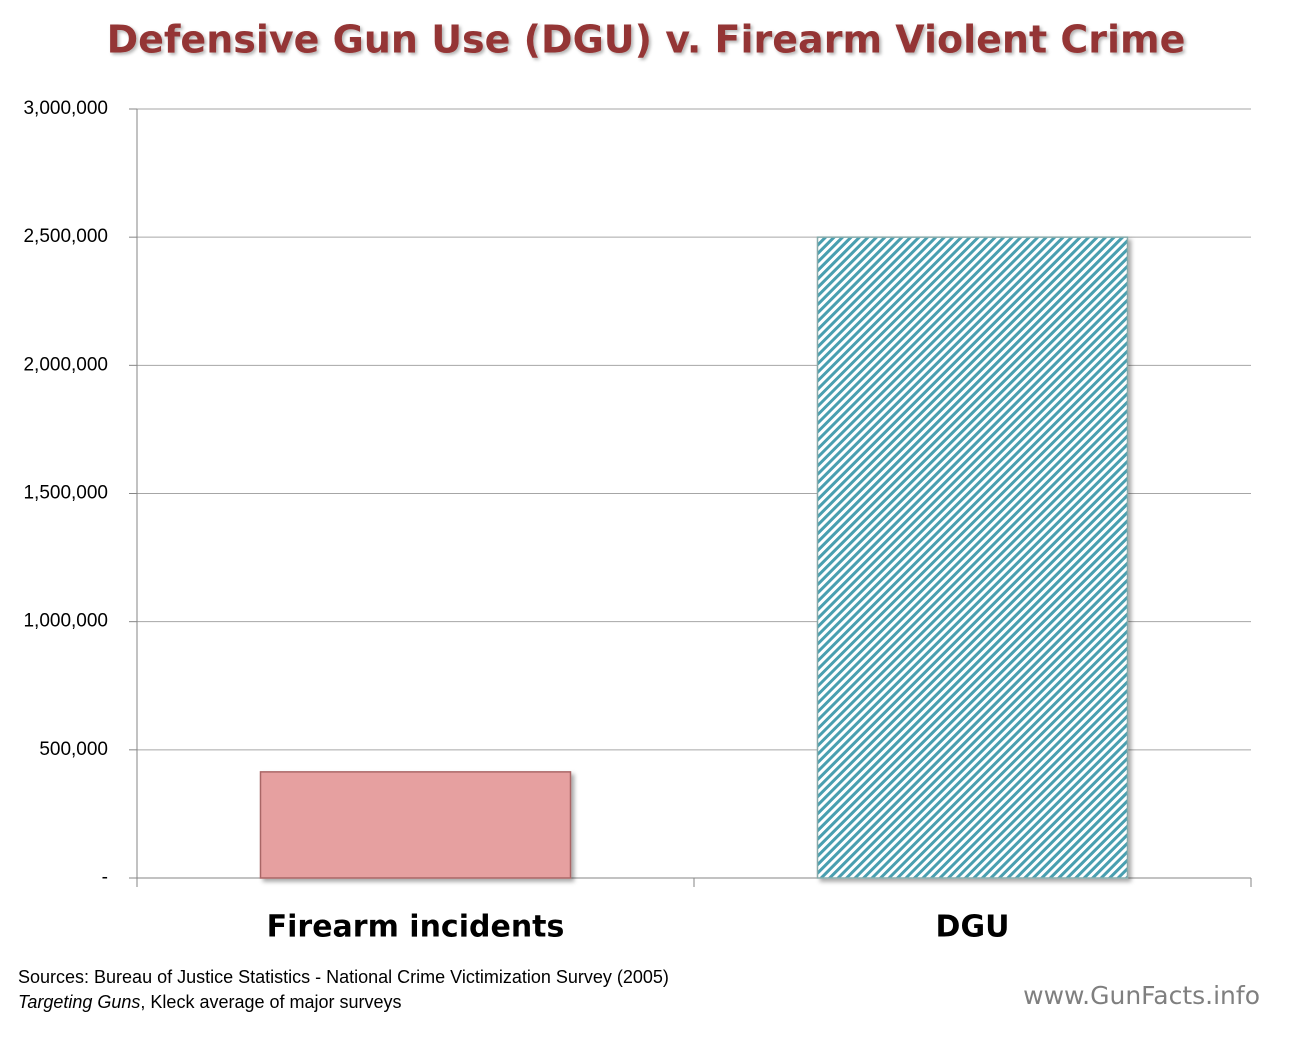 Image resolution: width=1293 pixels, height=1040 pixels. I want to click on source-title: Targeting Guns, so click(79, 1002).